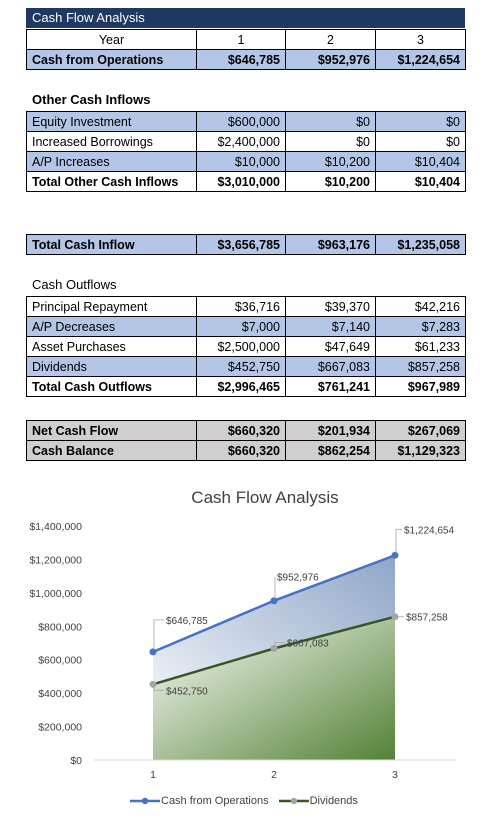 This screenshot has height=830, width=487. I want to click on dividends-data-label: $857,258, so click(427, 618).